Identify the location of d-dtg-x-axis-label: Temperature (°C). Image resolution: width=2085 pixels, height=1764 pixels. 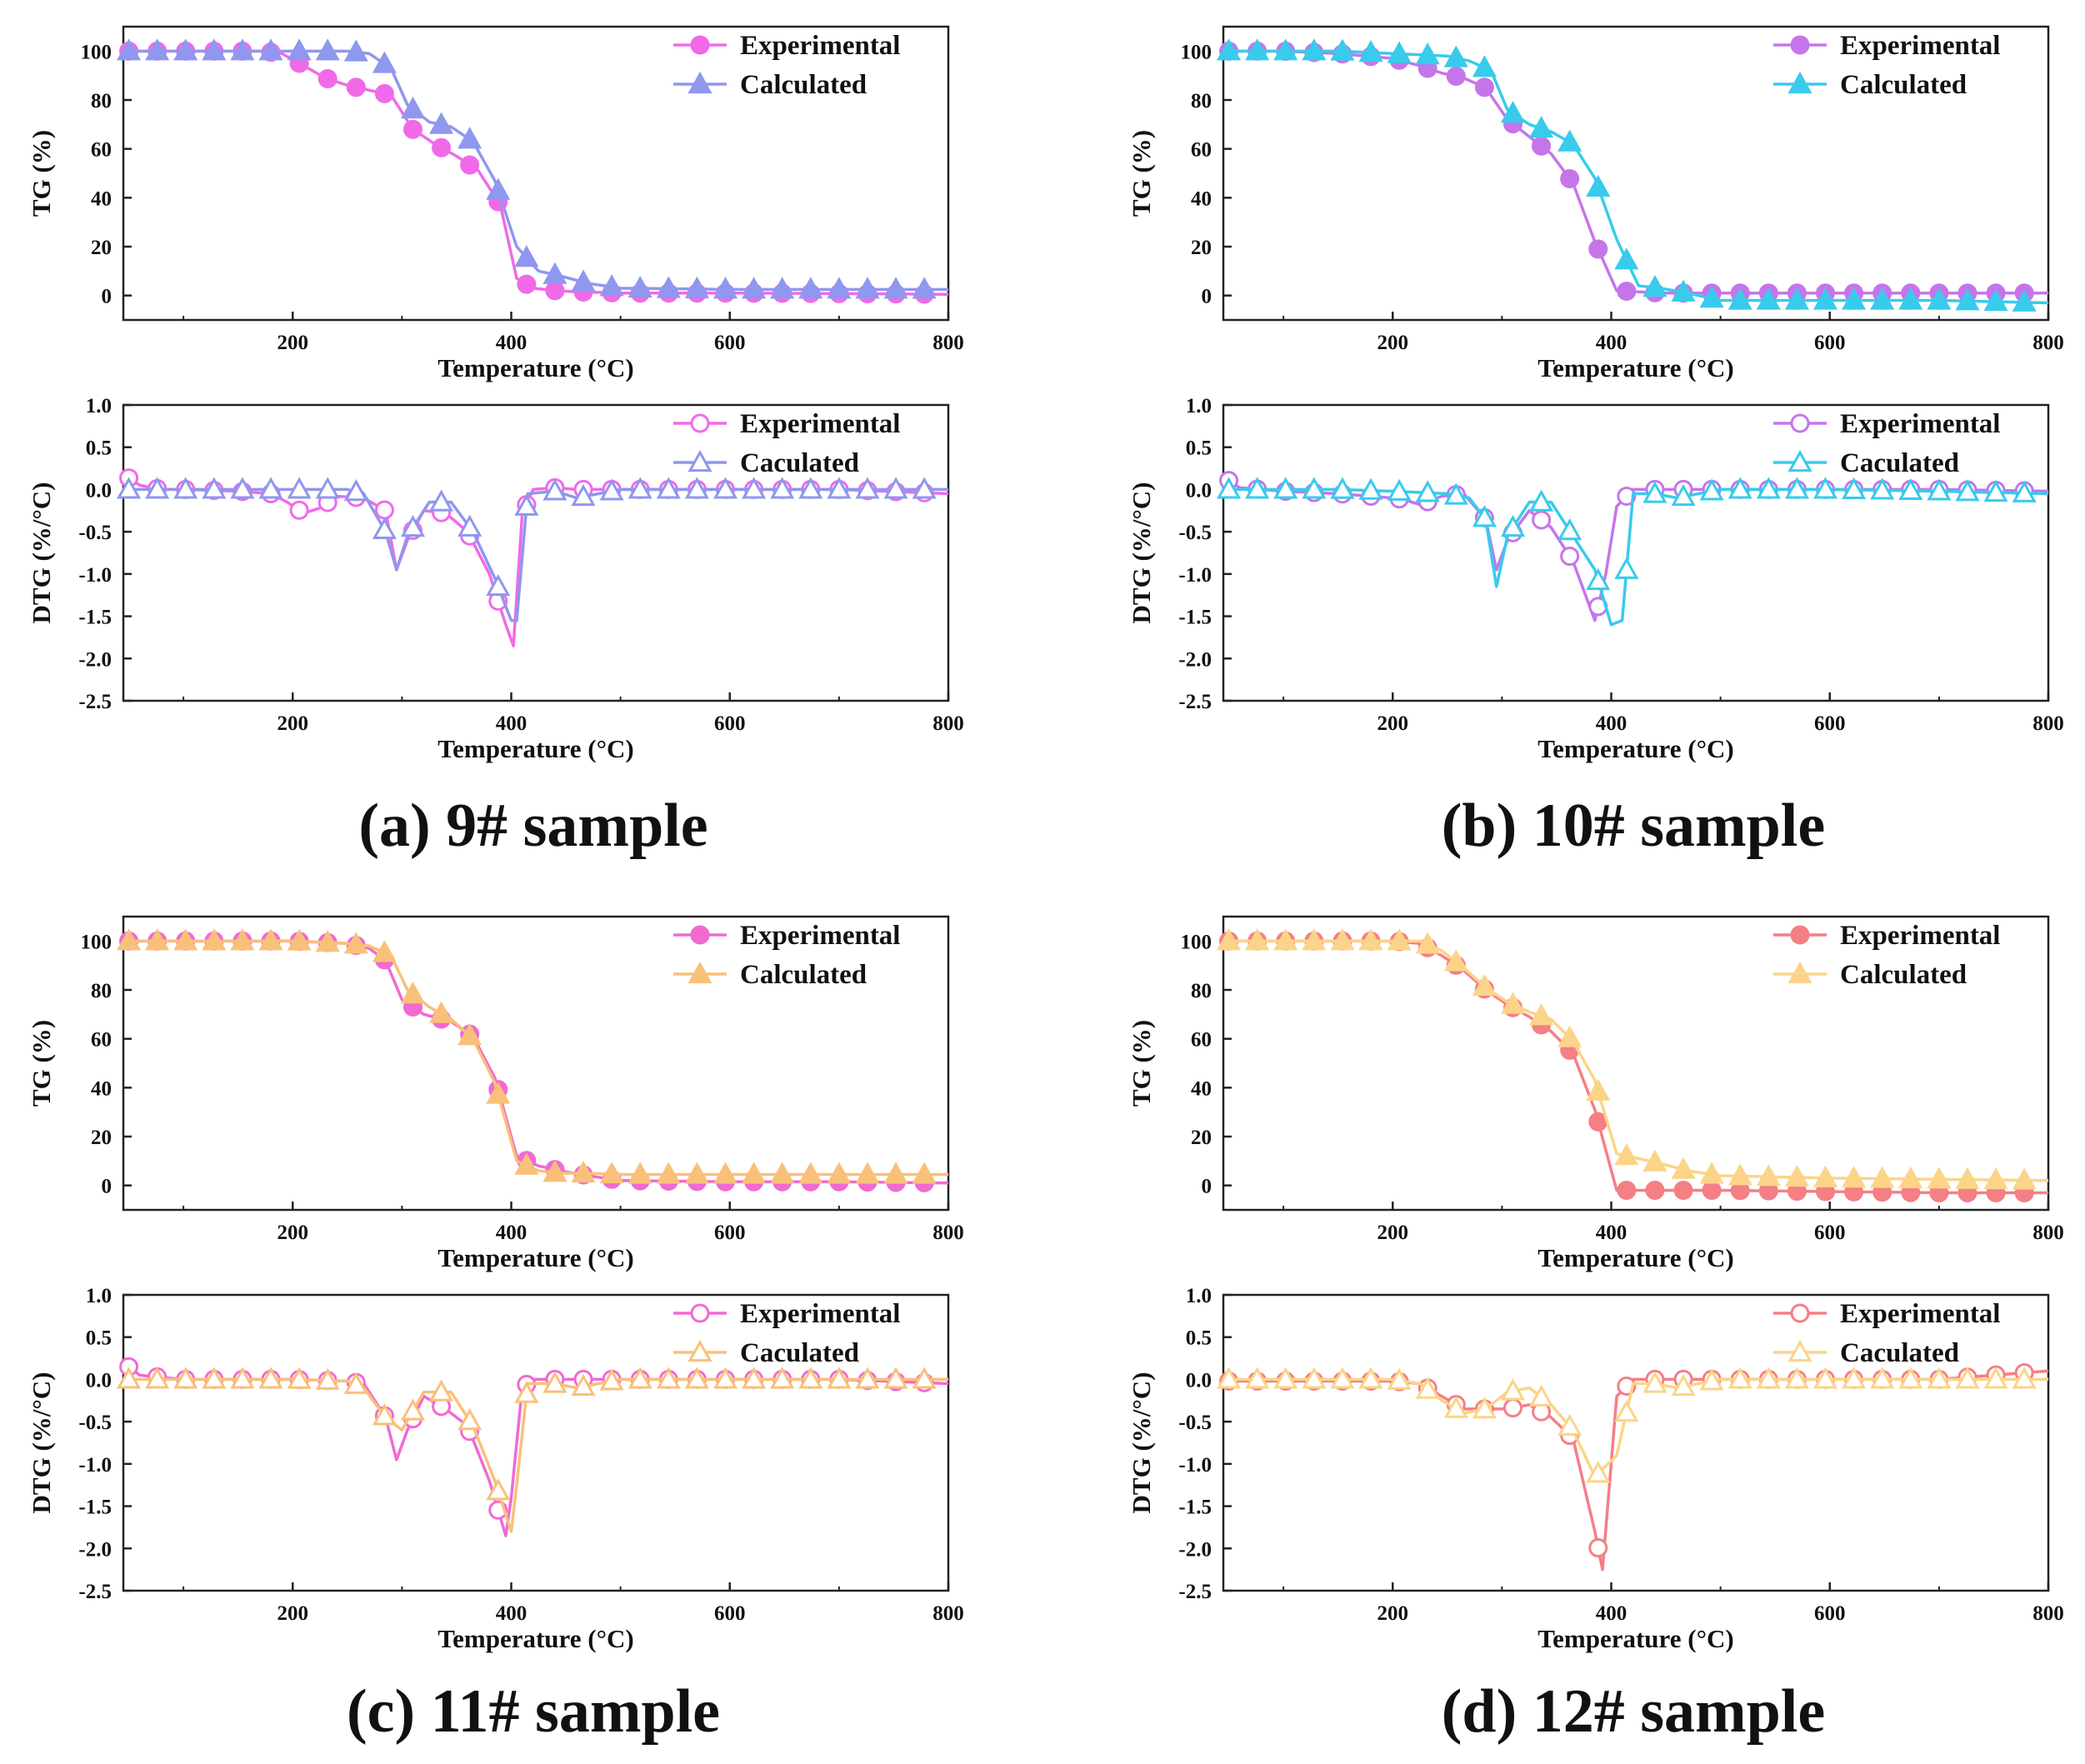
(1635, 1638).